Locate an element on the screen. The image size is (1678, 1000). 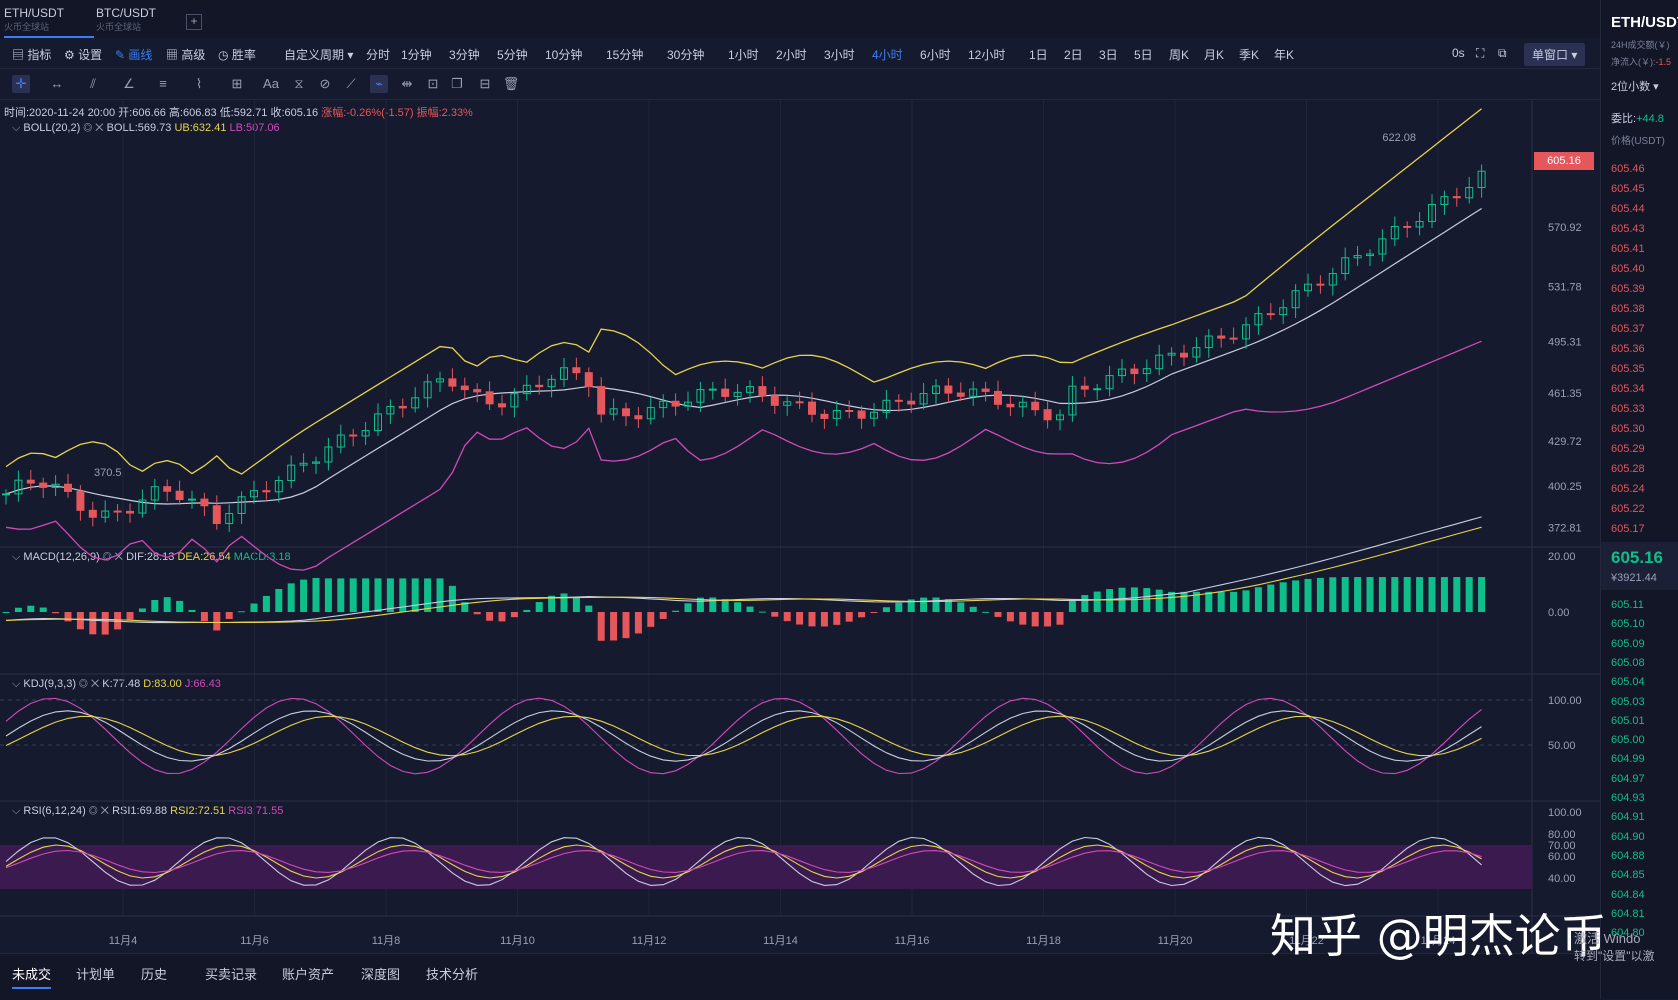
measure-icon: ⇹ is located at coordinates (407, 83).